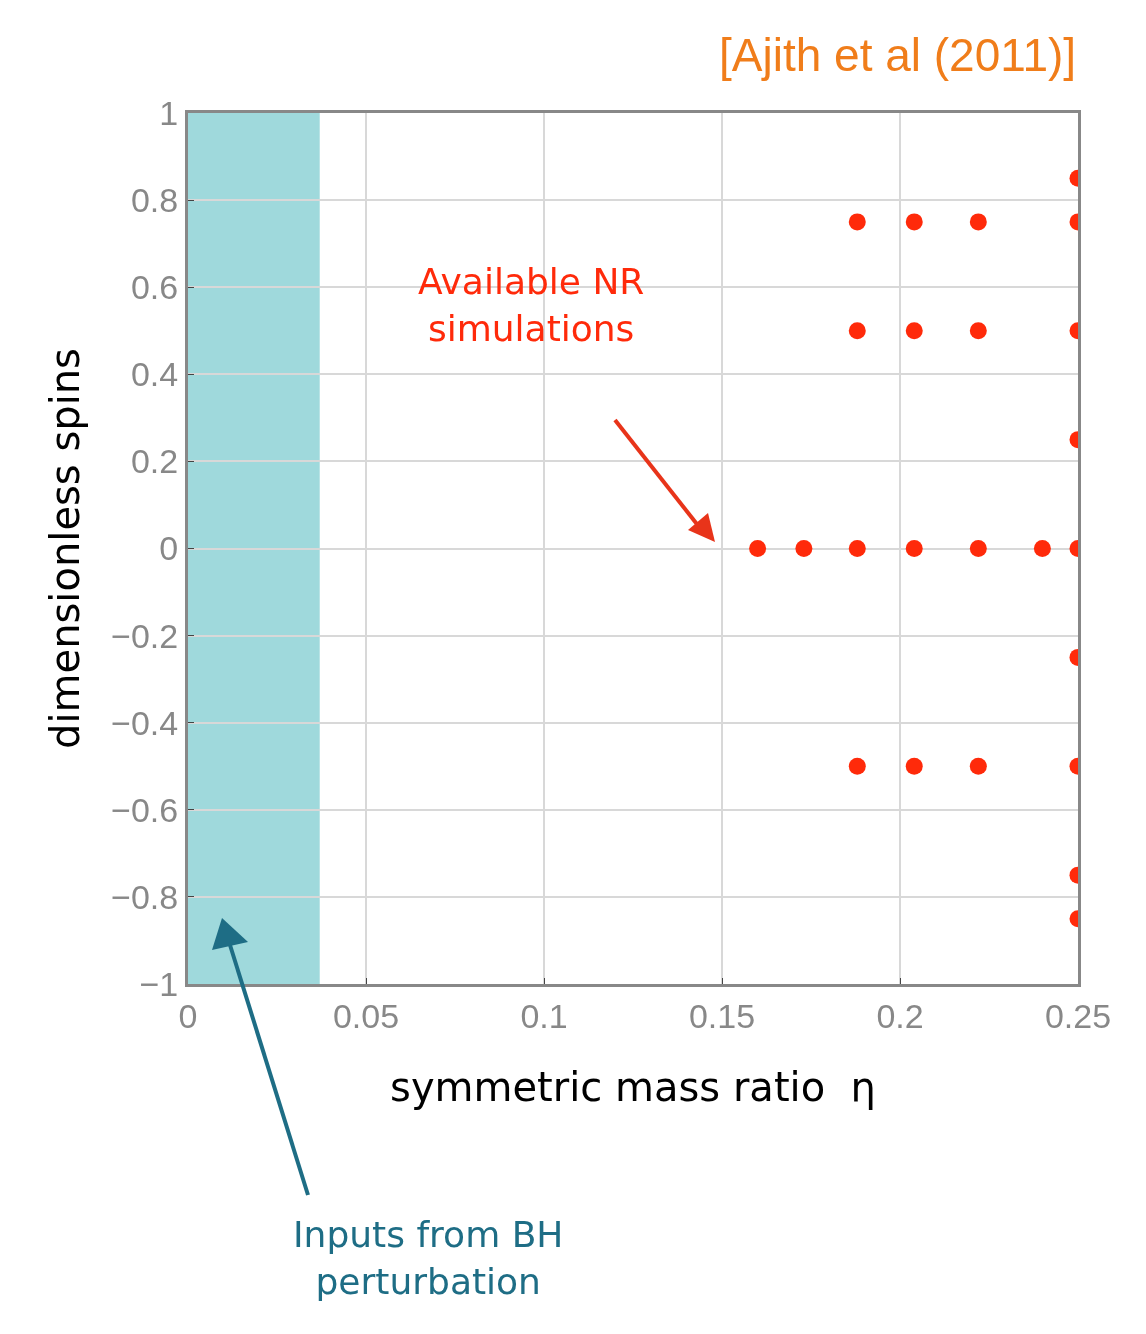  What do you see at coordinates (64, 548) in the screenshot?
I see `y-axis-title: dimensionless spins` at bounding box center [64, 548].